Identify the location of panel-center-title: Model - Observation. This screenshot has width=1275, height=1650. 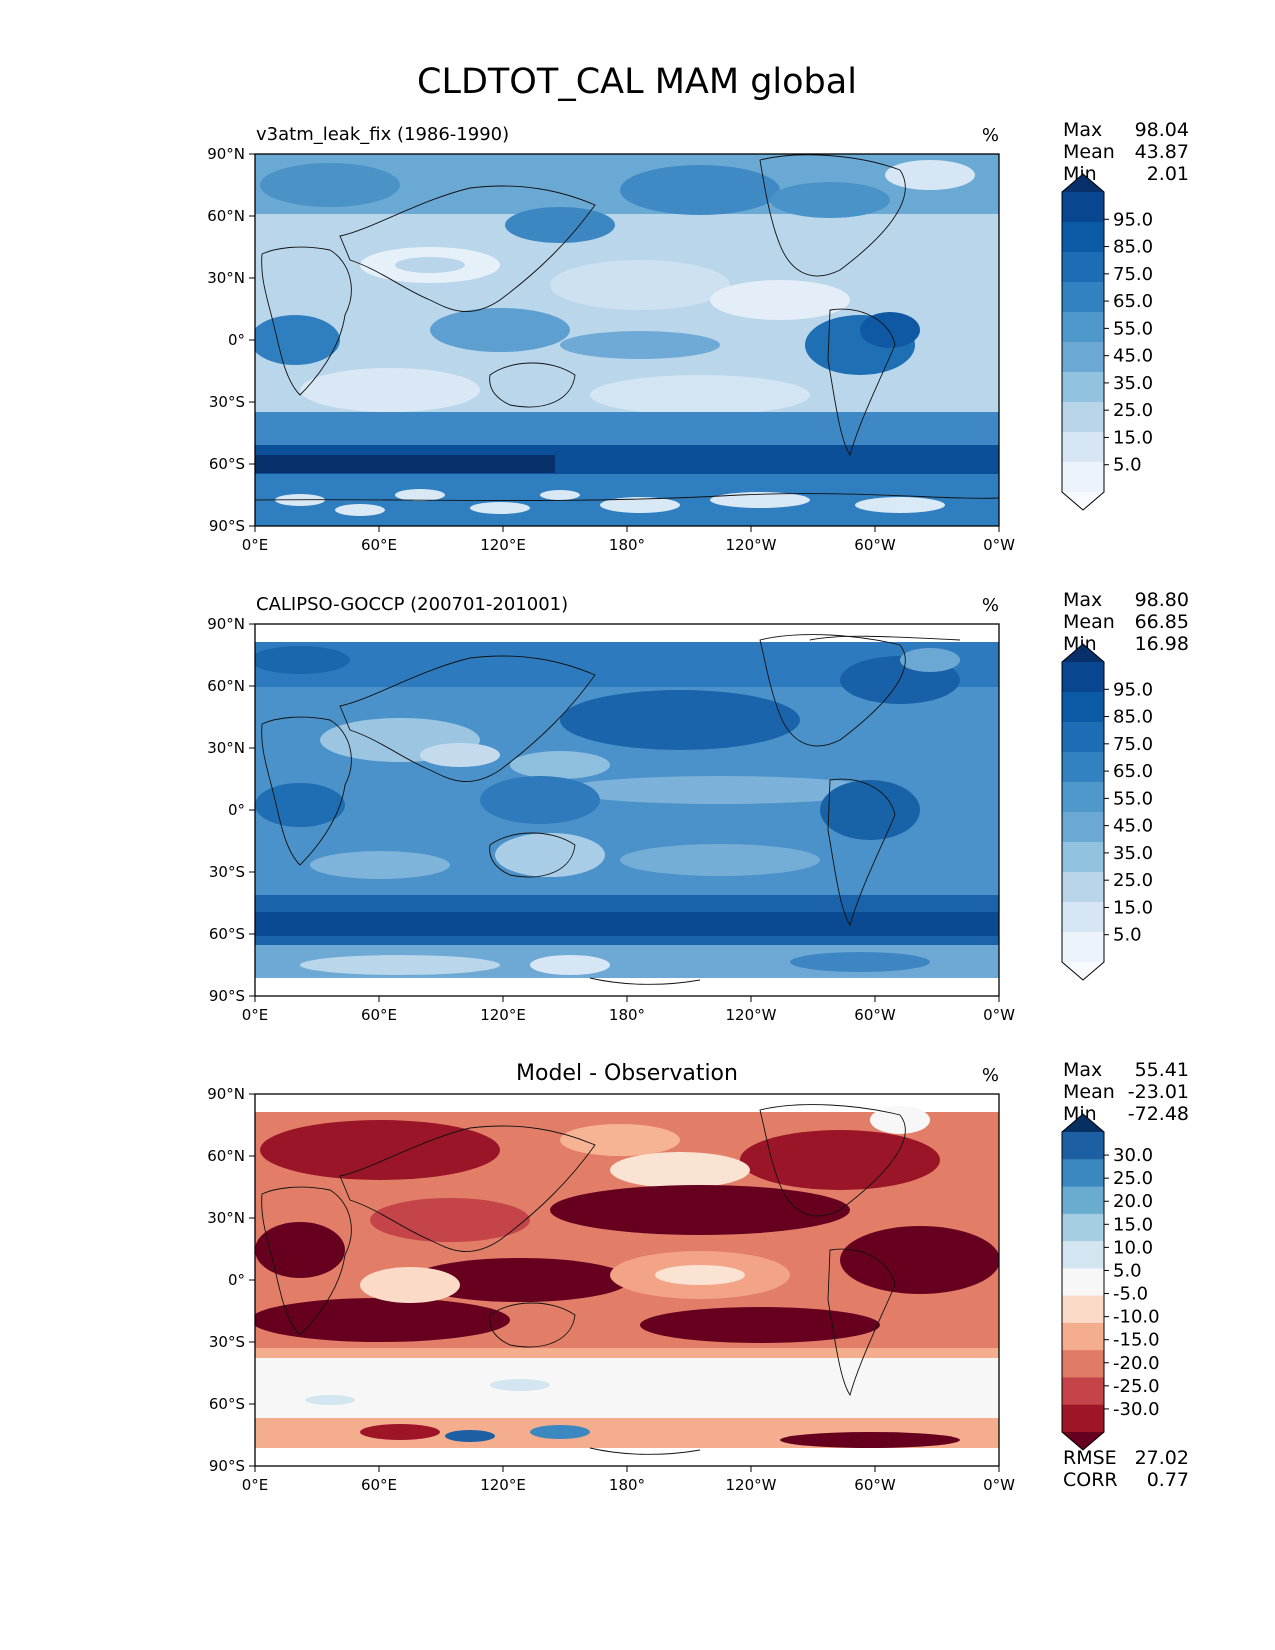
(627, 1073).